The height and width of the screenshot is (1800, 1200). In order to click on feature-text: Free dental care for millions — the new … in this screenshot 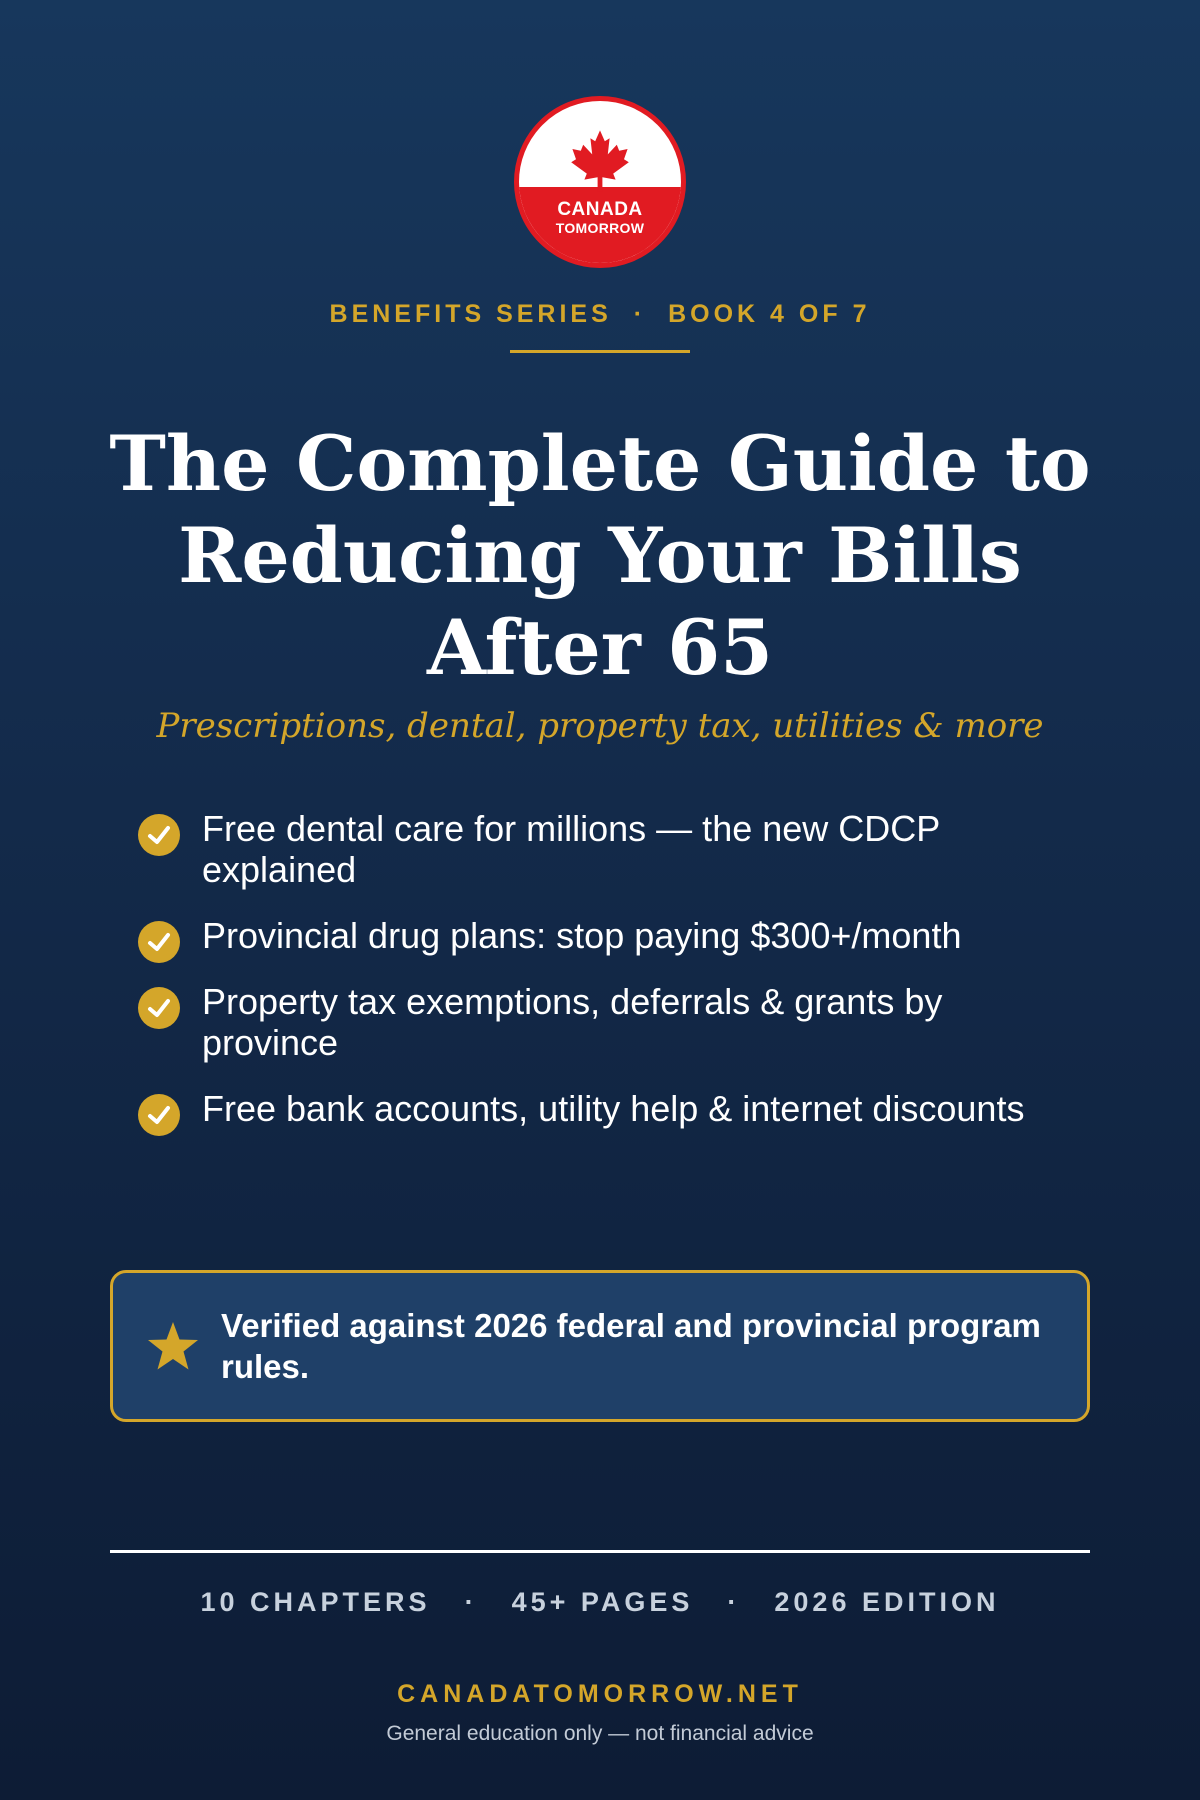, I will do `click(571, 849)`.